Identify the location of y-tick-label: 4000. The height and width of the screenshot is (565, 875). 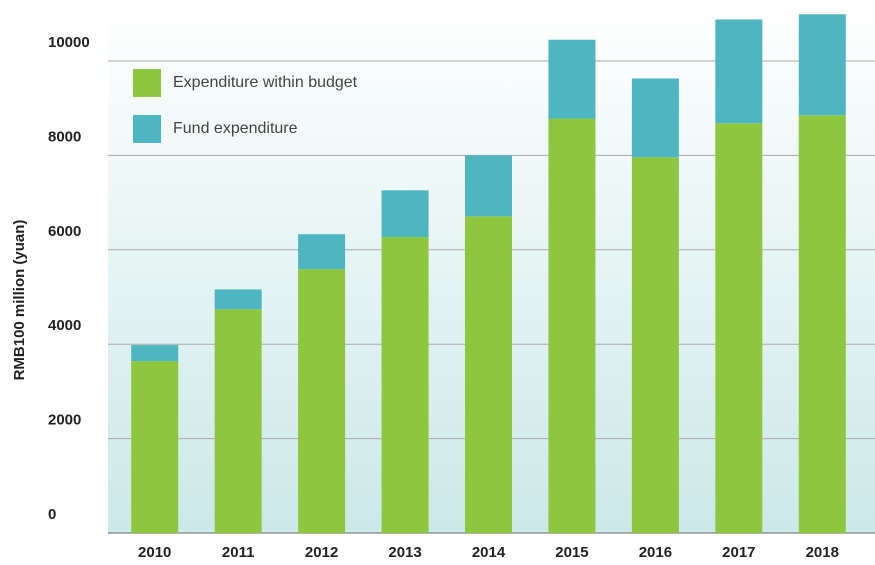
(64, 325).